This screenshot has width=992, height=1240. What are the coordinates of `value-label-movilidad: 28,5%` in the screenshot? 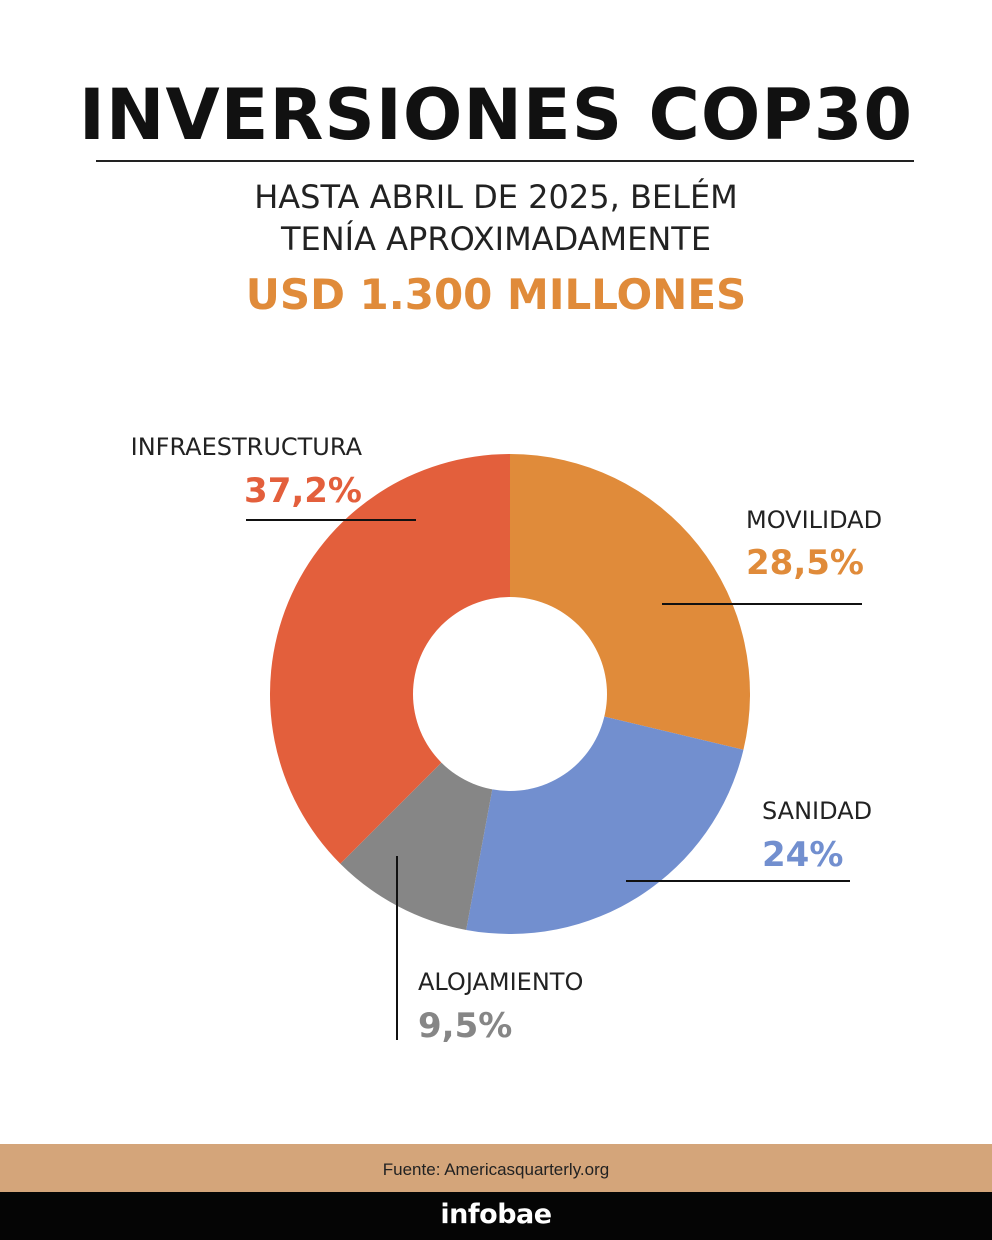 It's located at (805, 563).